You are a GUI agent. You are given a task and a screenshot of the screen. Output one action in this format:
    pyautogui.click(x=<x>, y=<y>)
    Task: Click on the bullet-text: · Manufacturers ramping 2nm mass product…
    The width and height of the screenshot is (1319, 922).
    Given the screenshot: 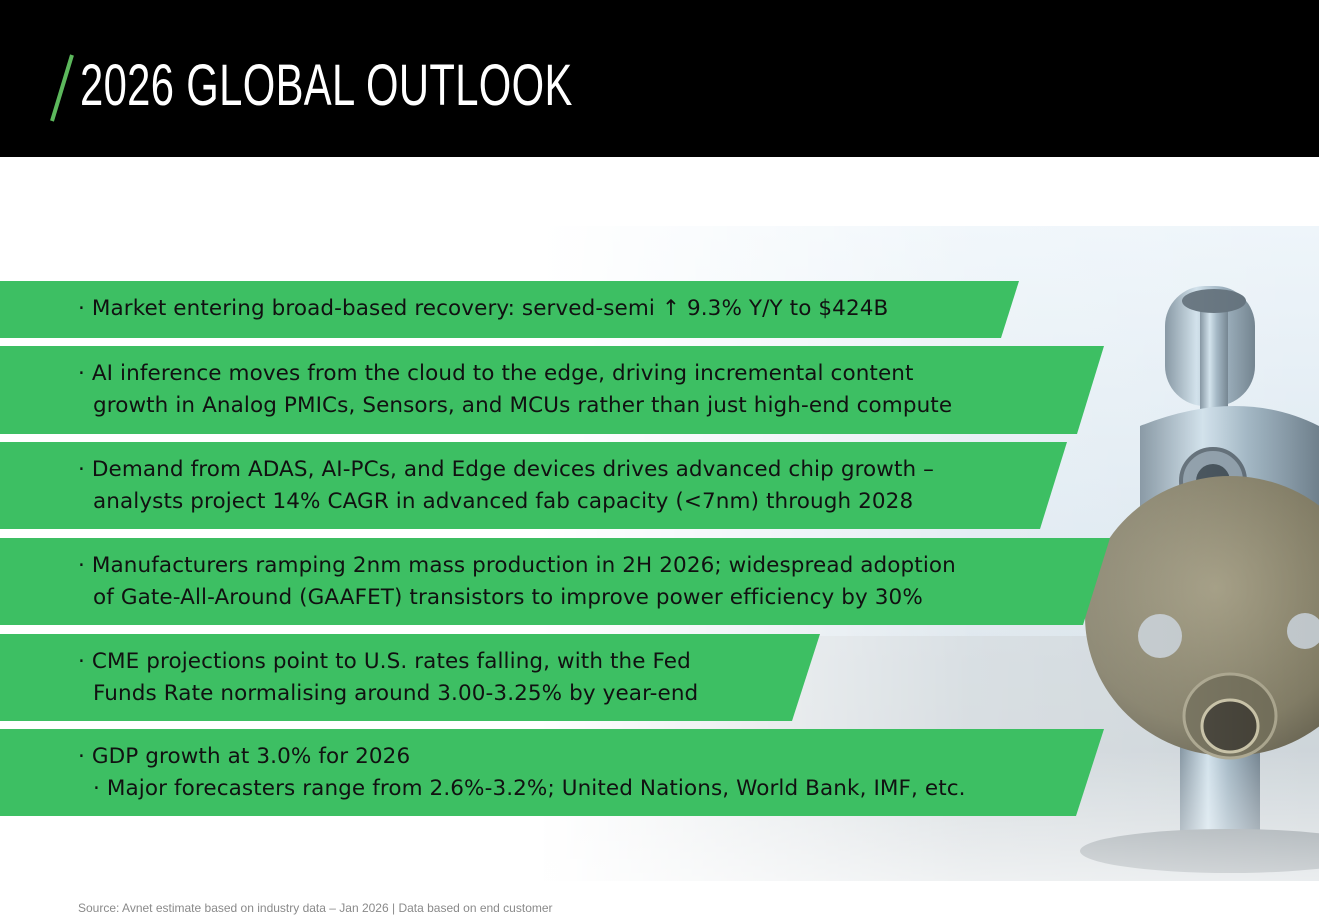 What is the action you would take?
    pyautogui.click(x=517, y=582)
    